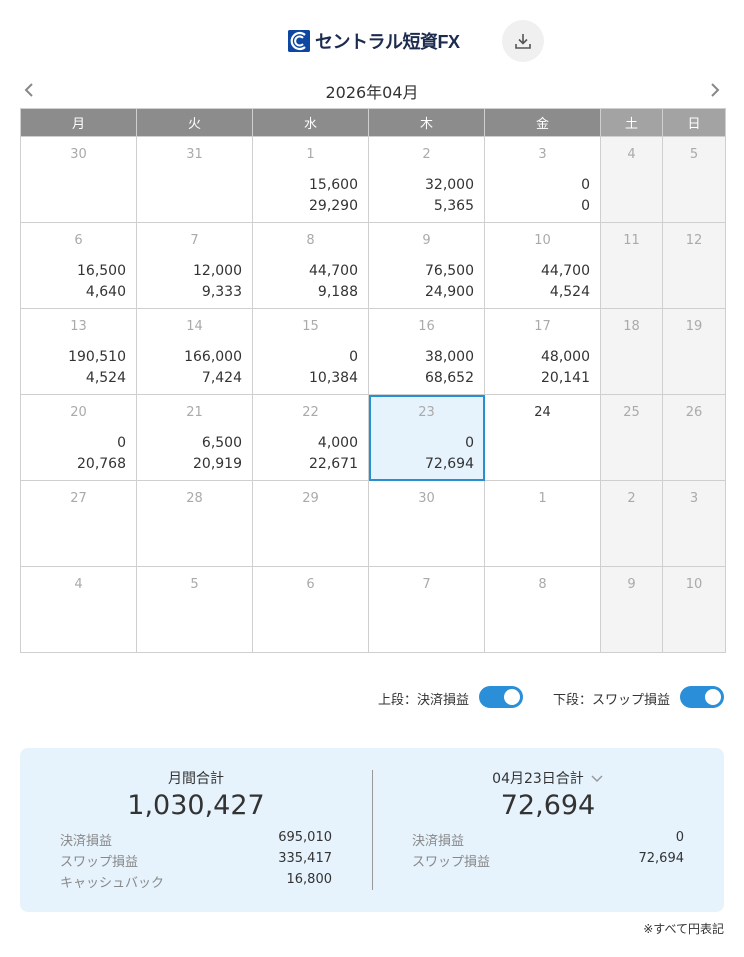  Describe the element at coordinates (78, 412) in the screenshot. I see `day-number: 20` at that location.